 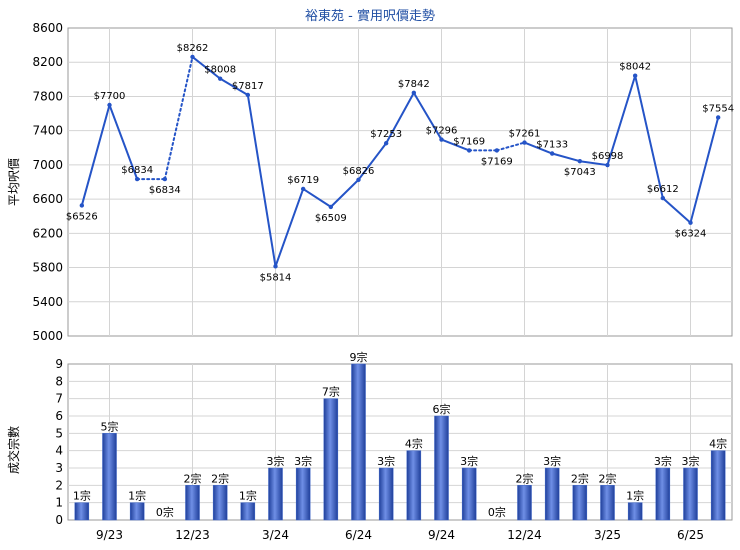 I want to click on price-data-label: $7296, so click(x=442, y=131).